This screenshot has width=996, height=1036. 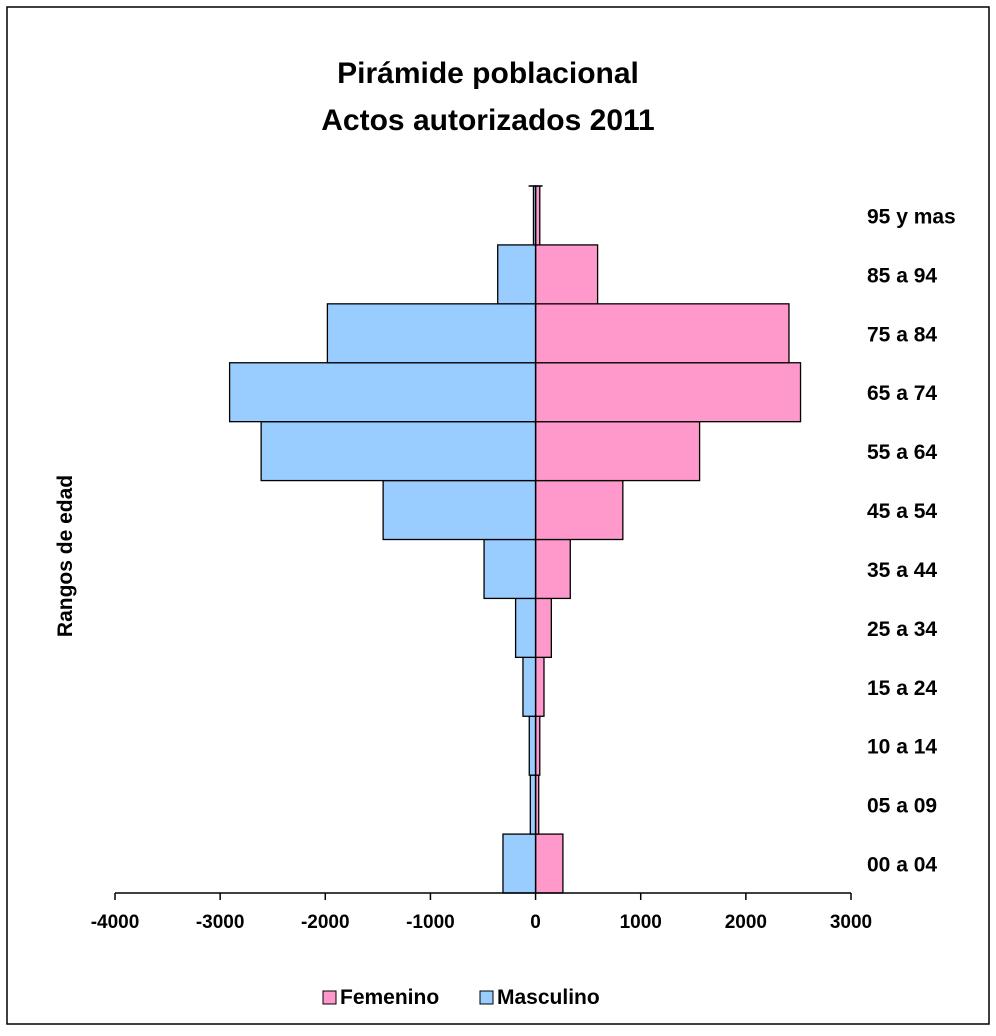 What do you see at coordinates (902, 334) in the screenshot?
I see `category-label: 75 a 84` at bounding box center [902, 334].